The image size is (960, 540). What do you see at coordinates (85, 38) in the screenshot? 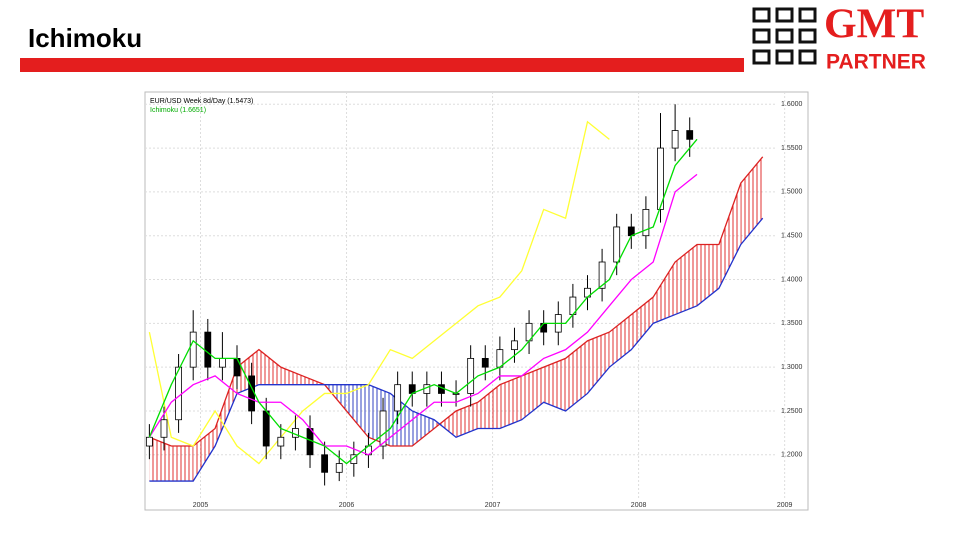
I see `slide-title: Ichimoku` at bounding box center [85, 38].